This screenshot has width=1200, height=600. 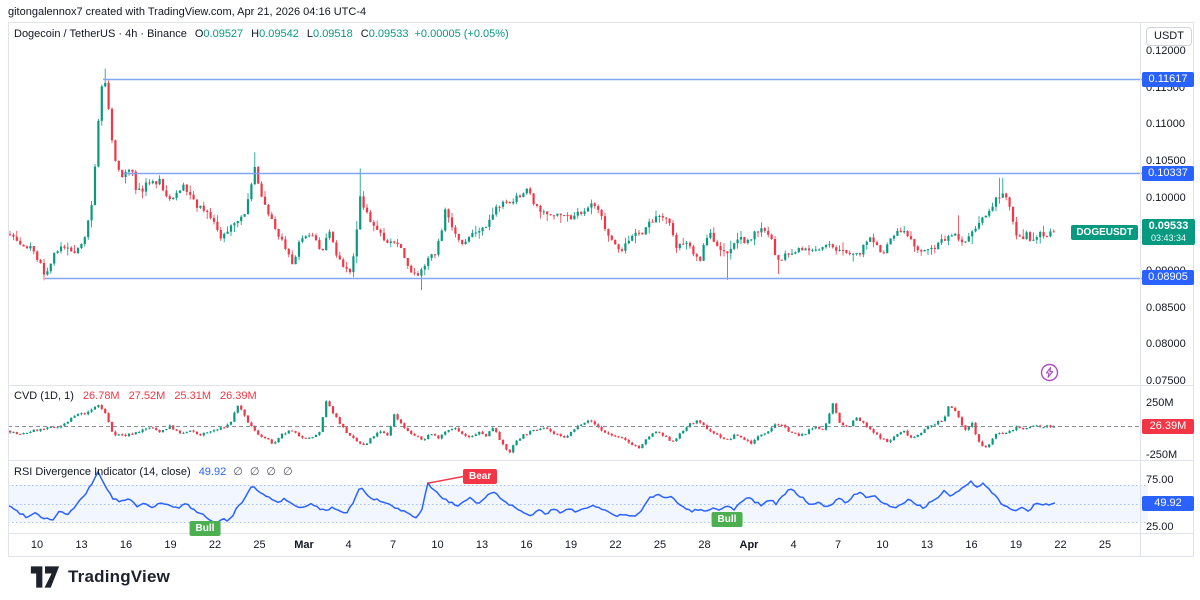 I want to click on ohlc-open-value: 0.09527, so click(x=223, y=34).